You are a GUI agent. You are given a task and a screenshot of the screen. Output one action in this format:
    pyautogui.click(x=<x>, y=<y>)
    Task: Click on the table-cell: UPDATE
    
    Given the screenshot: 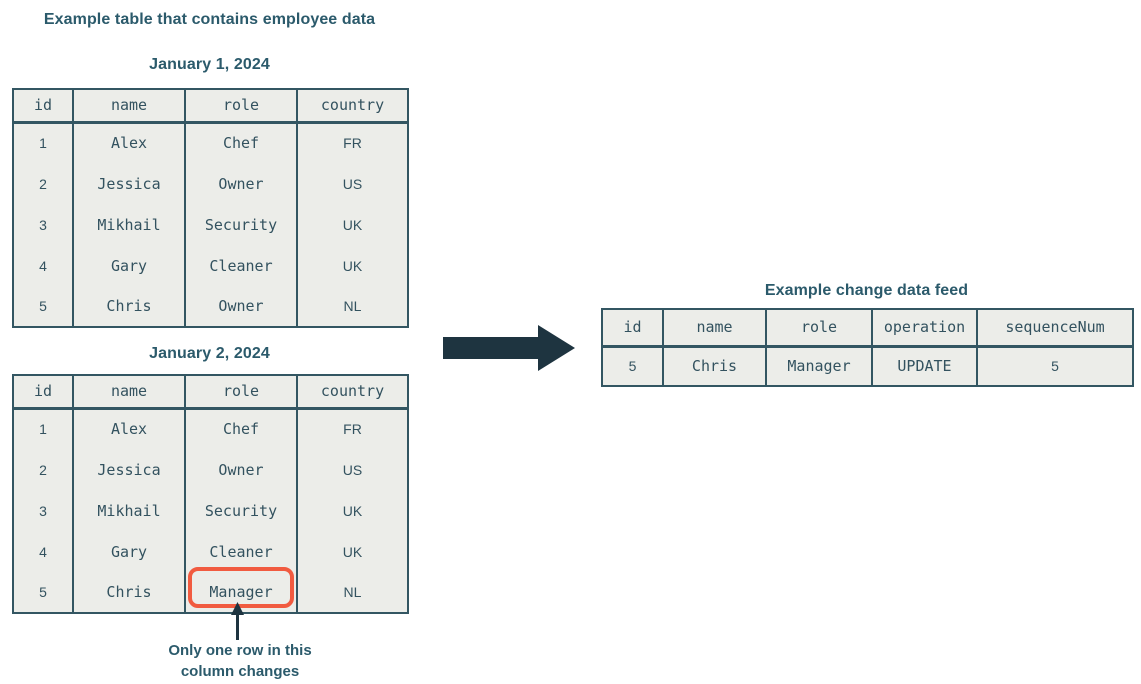 What is the action you would take?
    pyautogui.click(x=924, y=366)
    